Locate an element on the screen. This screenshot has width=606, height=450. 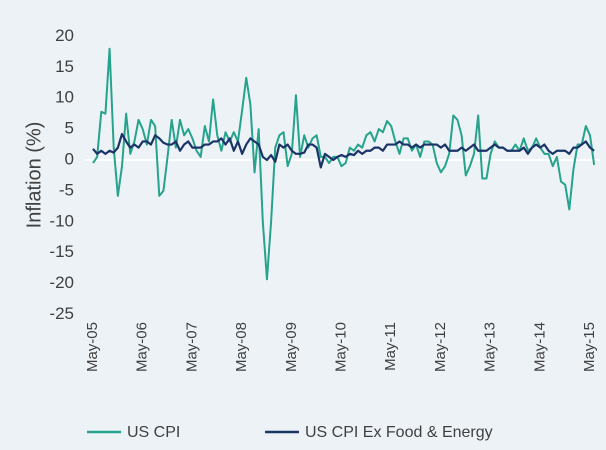
x-tick-label: May-06 is located at coordinates (142, 347).